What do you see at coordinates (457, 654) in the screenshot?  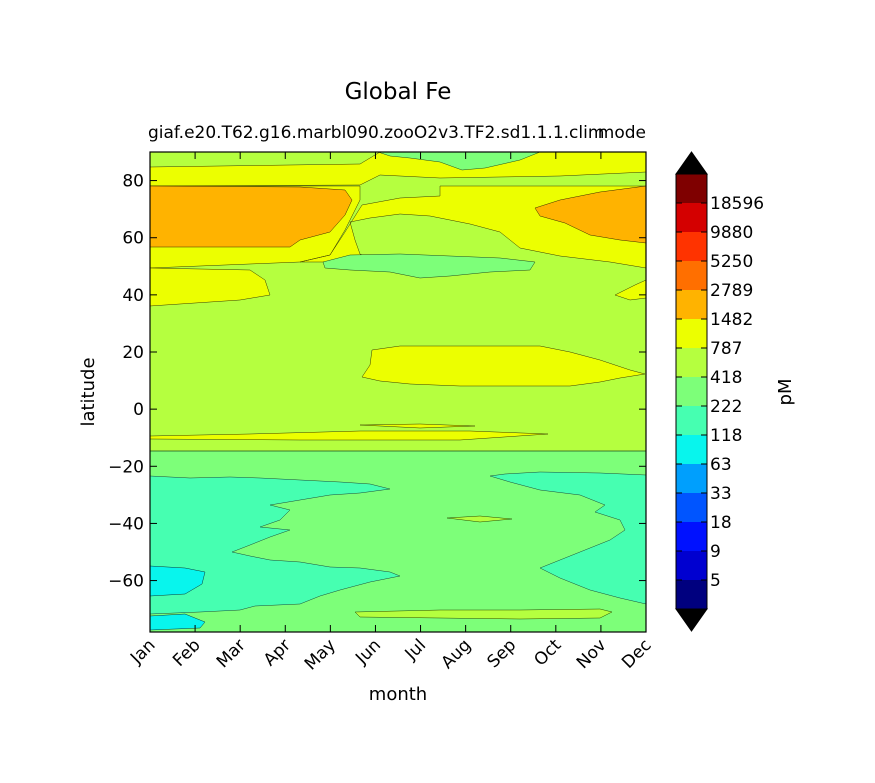 I see `x-tick-label-aug: Aug` at bounding box center [457, 654].